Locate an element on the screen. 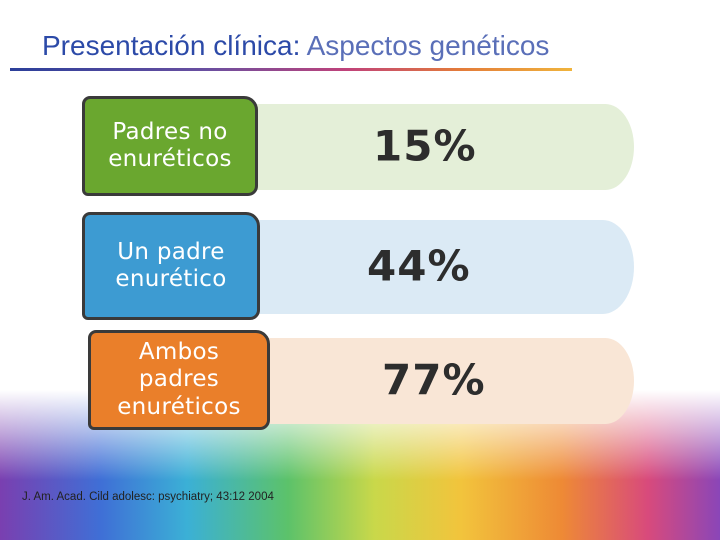  row-label: Ambos padres enuréticos is located at coordinates (179, 379).